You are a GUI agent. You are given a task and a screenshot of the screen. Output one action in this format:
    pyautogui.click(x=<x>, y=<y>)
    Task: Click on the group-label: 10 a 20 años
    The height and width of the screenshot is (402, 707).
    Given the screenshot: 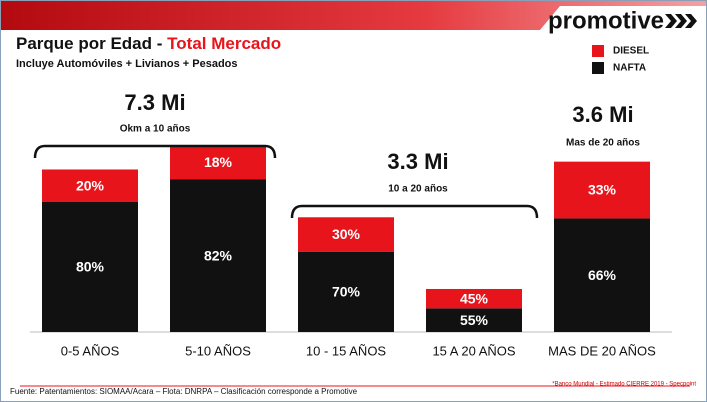 What is the action you would take?
    pyautogui.click(x=418, y=189)
    